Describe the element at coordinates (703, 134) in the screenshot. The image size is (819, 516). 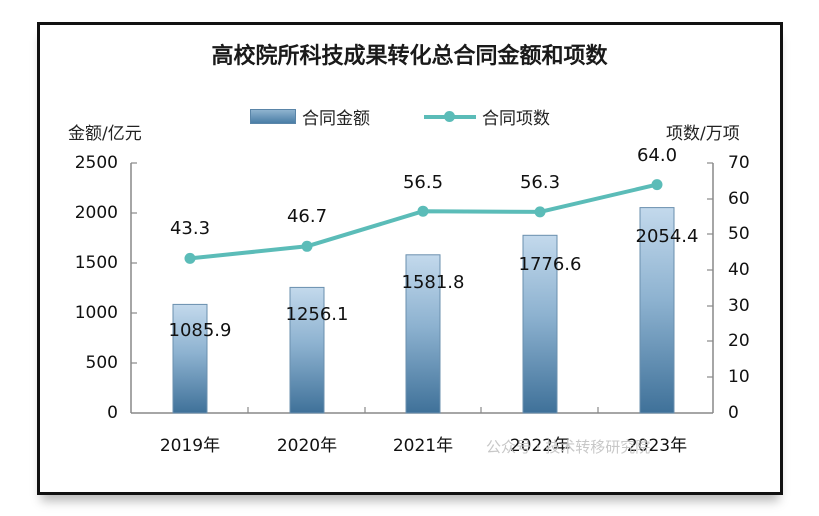
I see `right-axis-label: 项数/万项` at that location.